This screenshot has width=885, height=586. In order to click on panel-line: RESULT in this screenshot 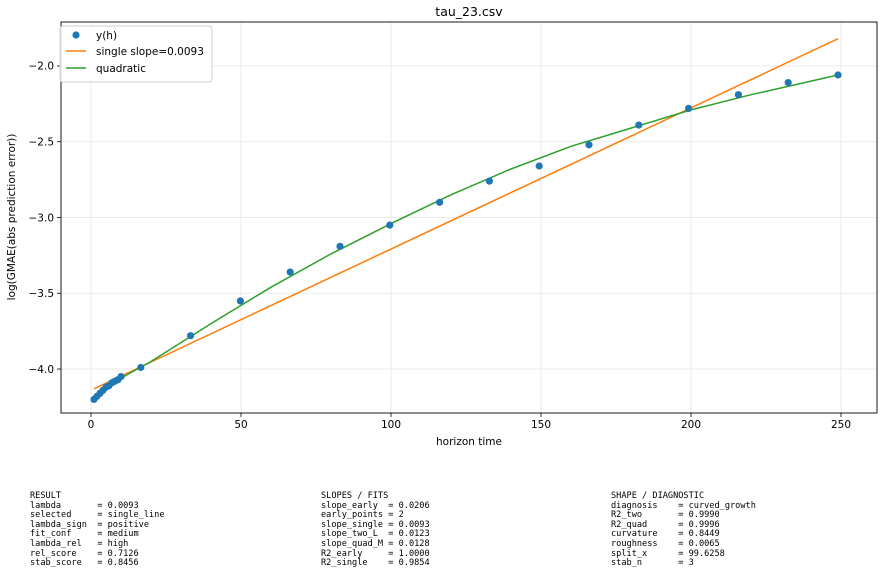, I will do `click(46, 496)`.